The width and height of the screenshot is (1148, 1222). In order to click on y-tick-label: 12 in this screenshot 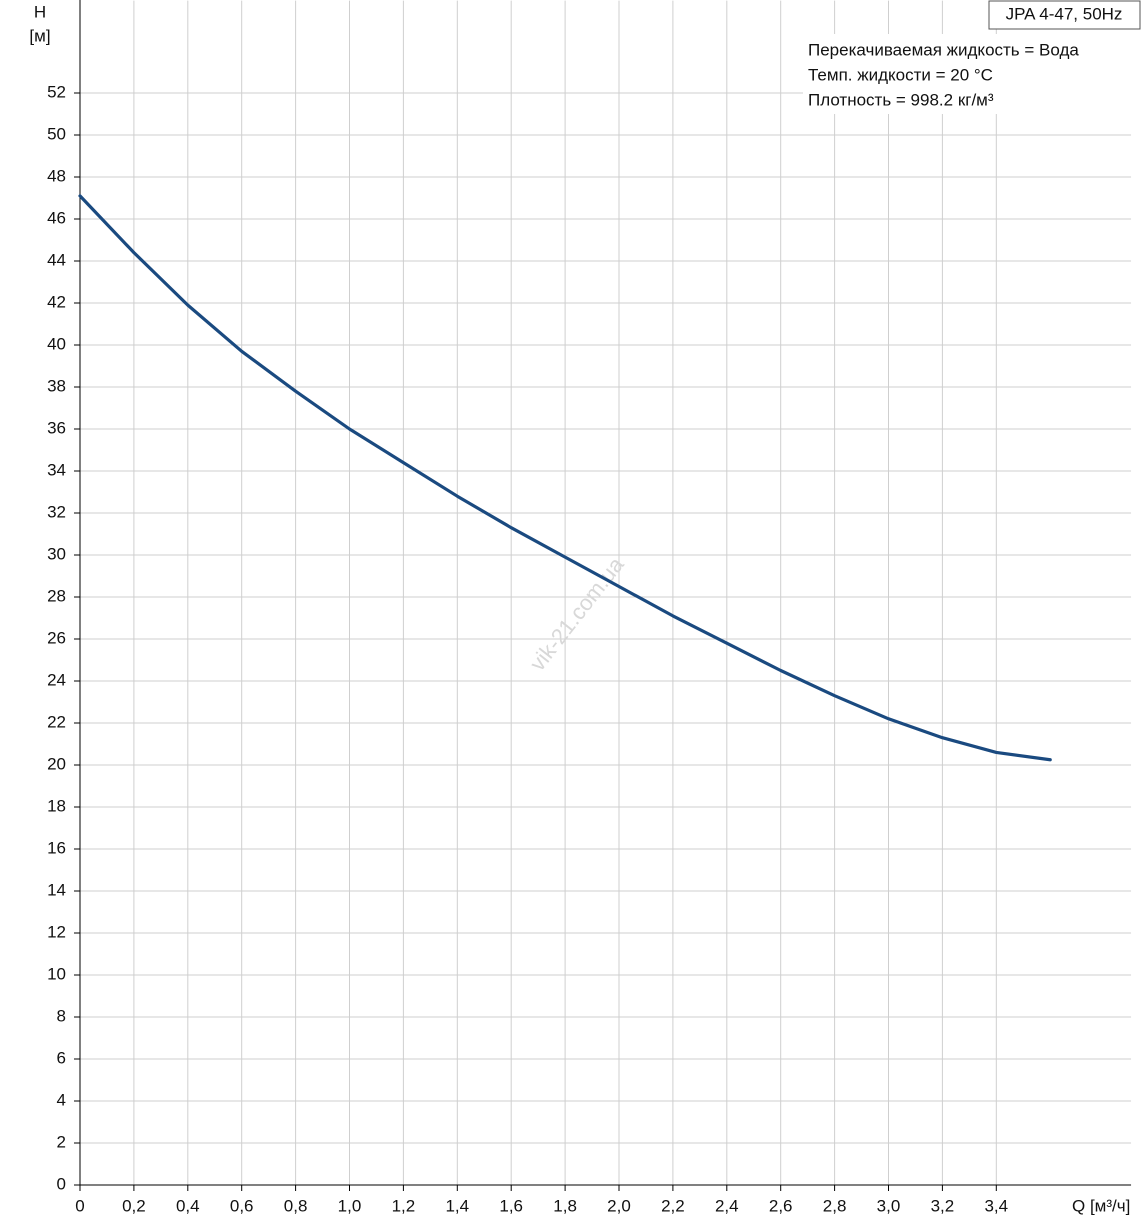, I will do `click(56, 931)`.